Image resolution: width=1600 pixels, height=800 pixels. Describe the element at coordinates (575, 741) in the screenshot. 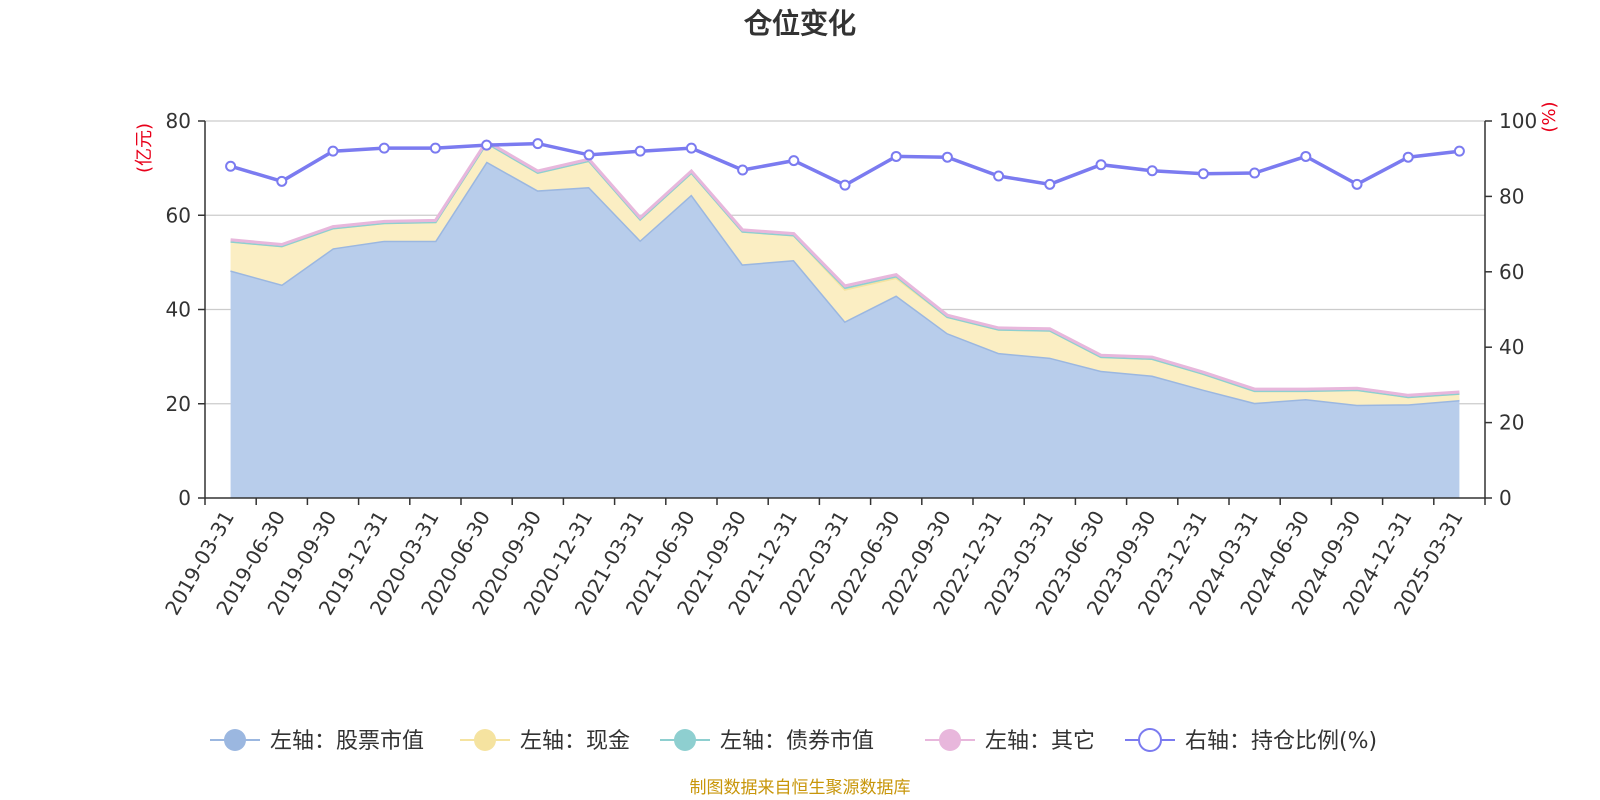

I see `legend-label: 左轴：现金` at that location.